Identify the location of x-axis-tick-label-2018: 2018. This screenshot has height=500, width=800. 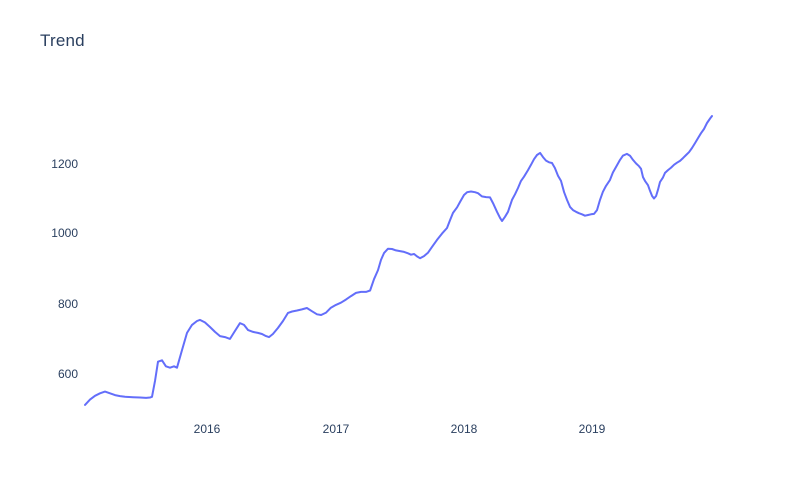
(464, 429).